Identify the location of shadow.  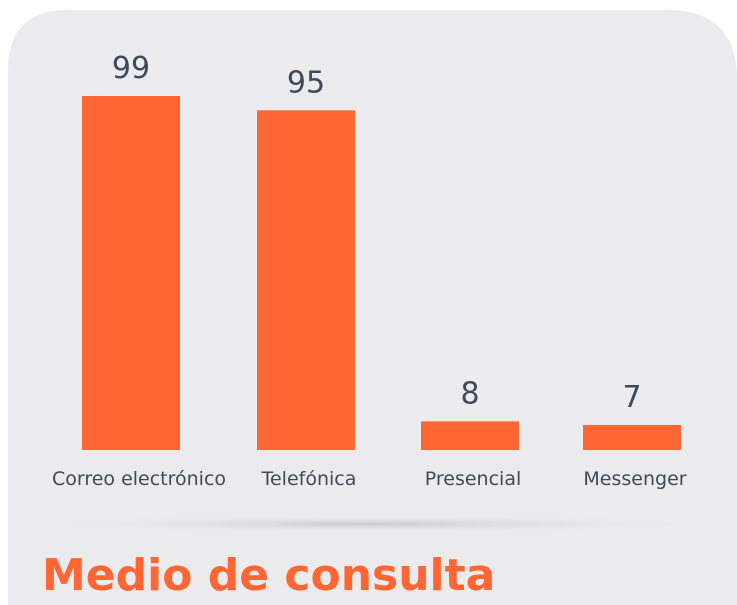
(370, 524).